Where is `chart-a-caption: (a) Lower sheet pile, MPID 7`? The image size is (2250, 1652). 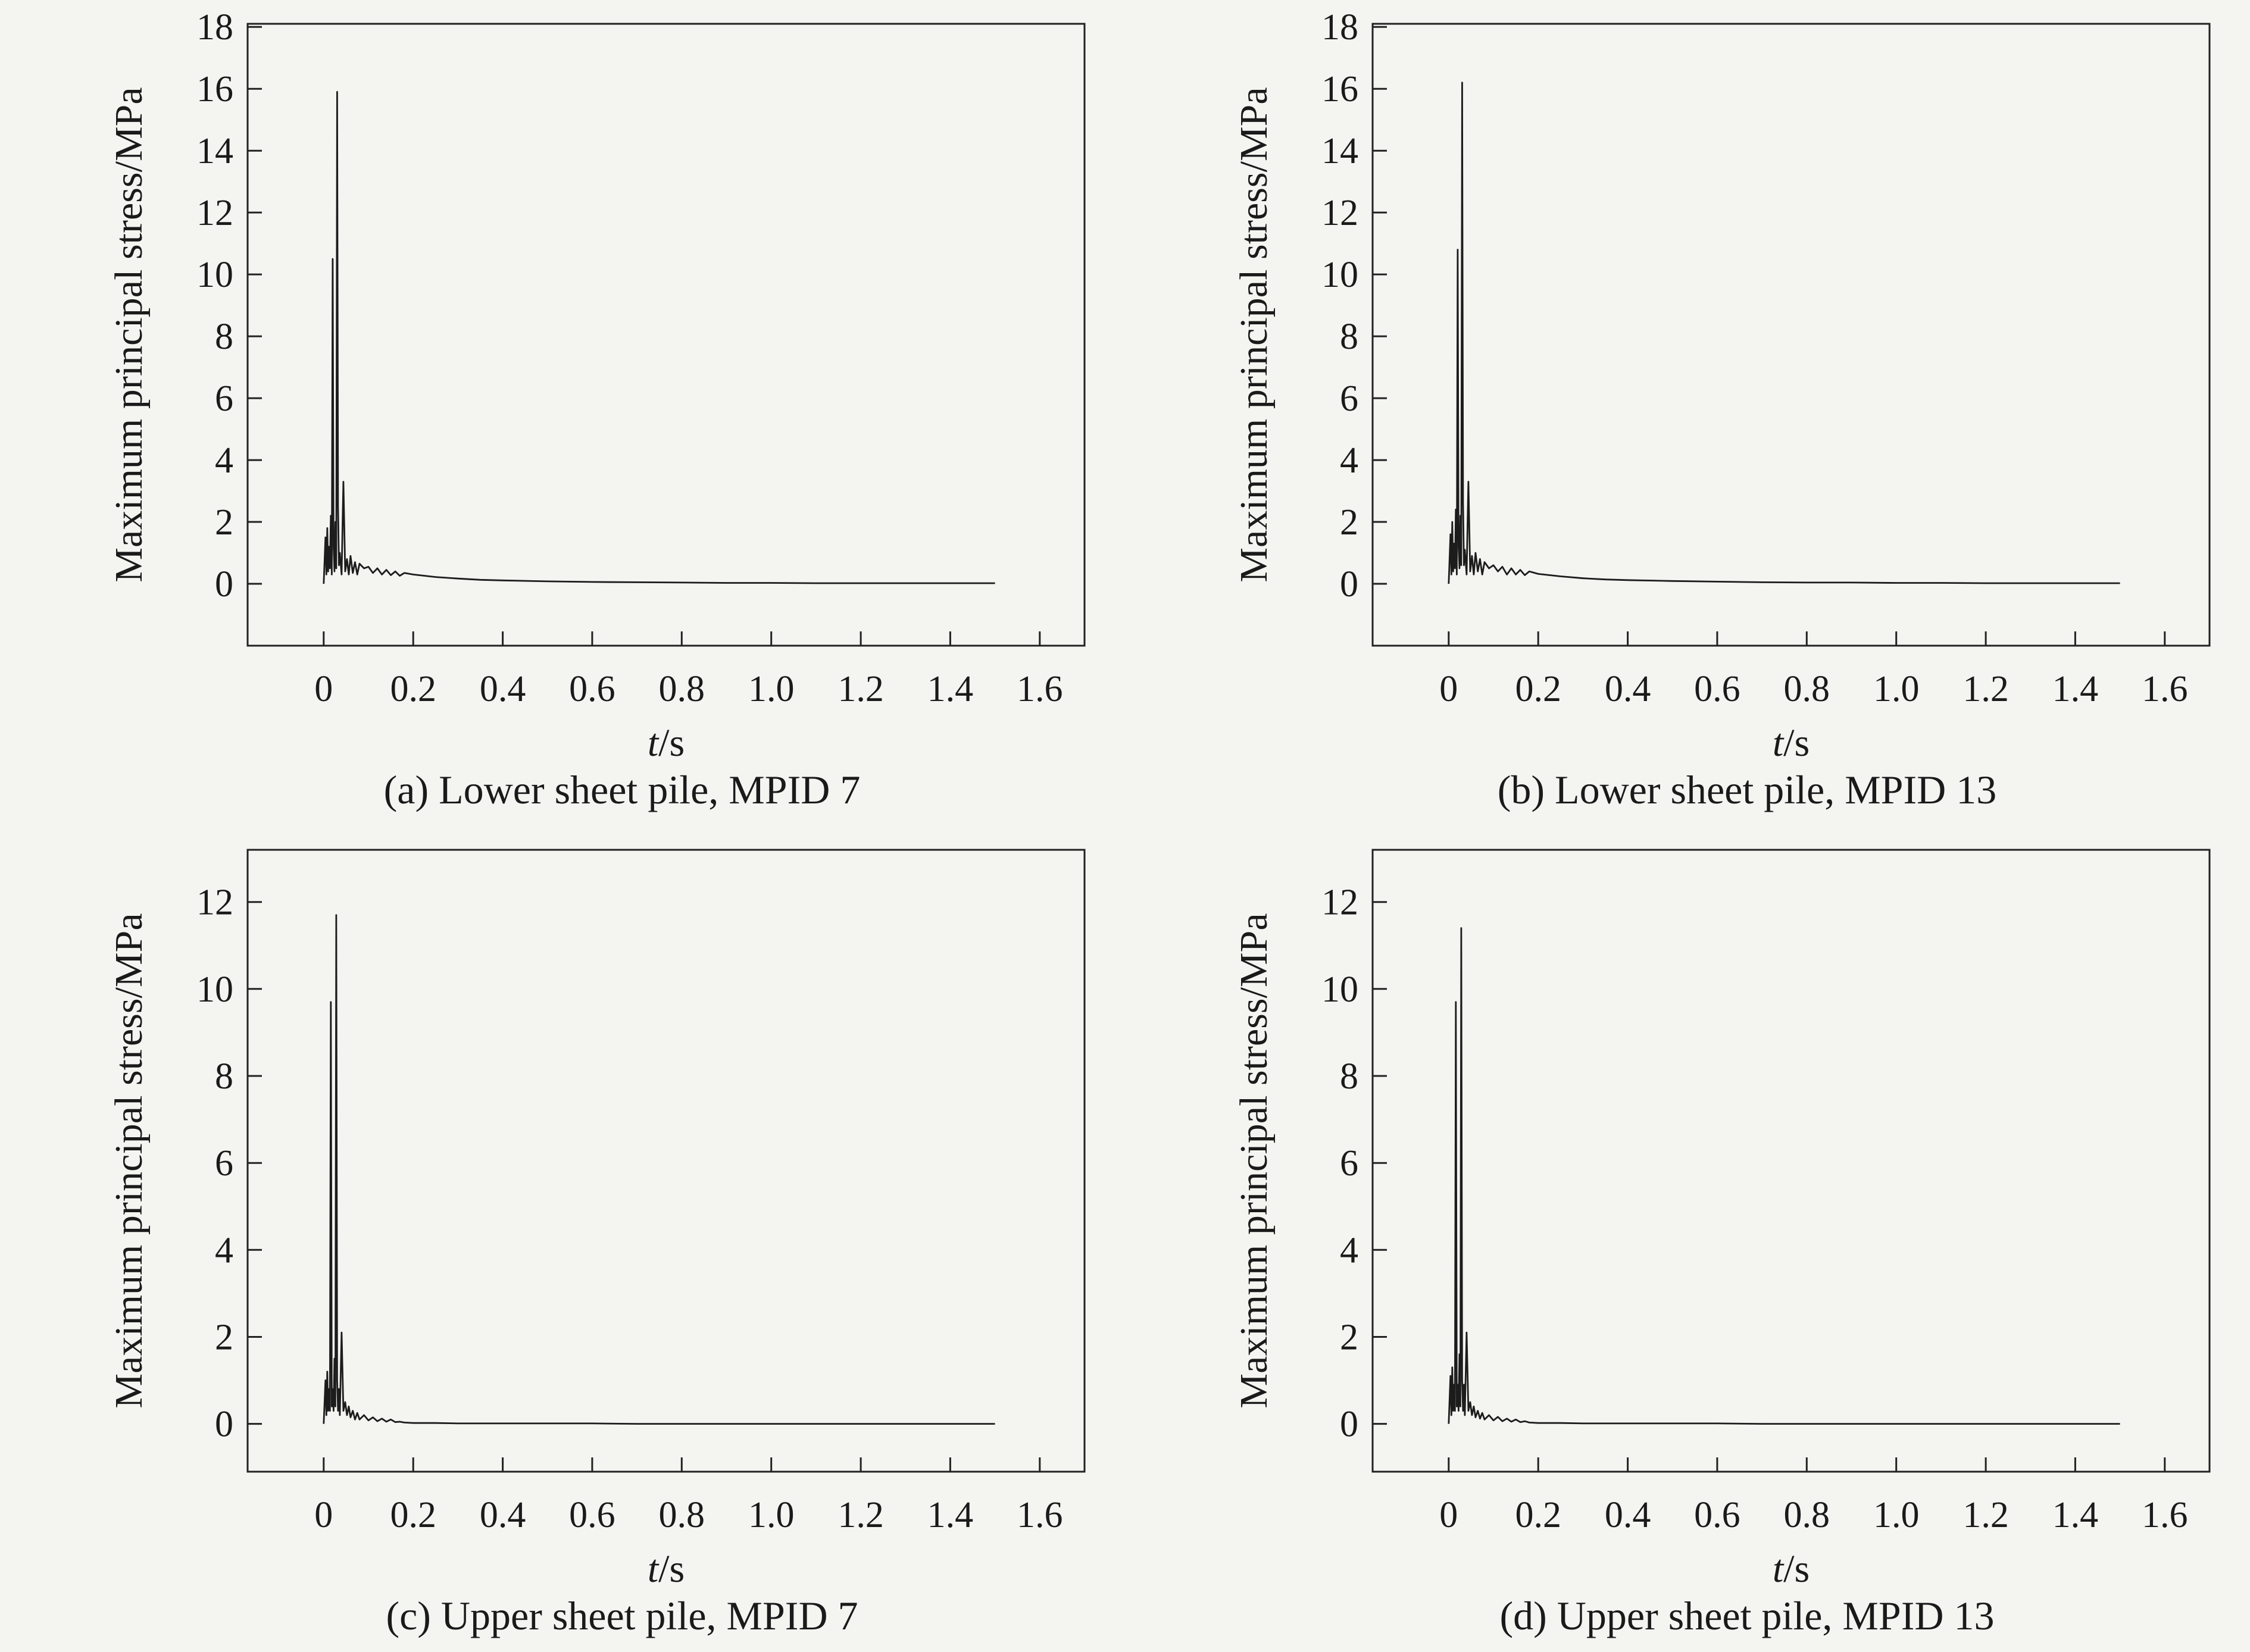 chart-a-caption: (a) Lower sheet pile, MPID 7 is located at coordinates (622, 790).